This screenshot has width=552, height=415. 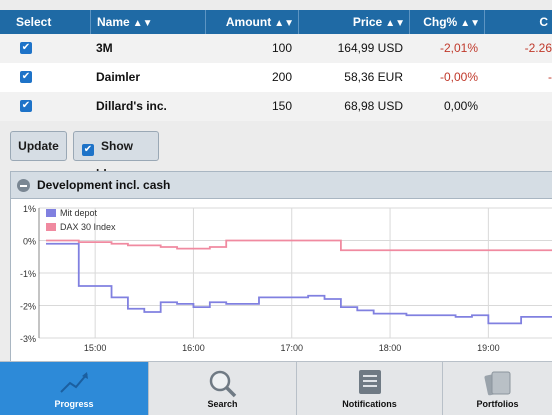 What do you see at coordinates (550, 77) in the screenshot?
I see `row-extra: -` at bounding box center [550, 77].